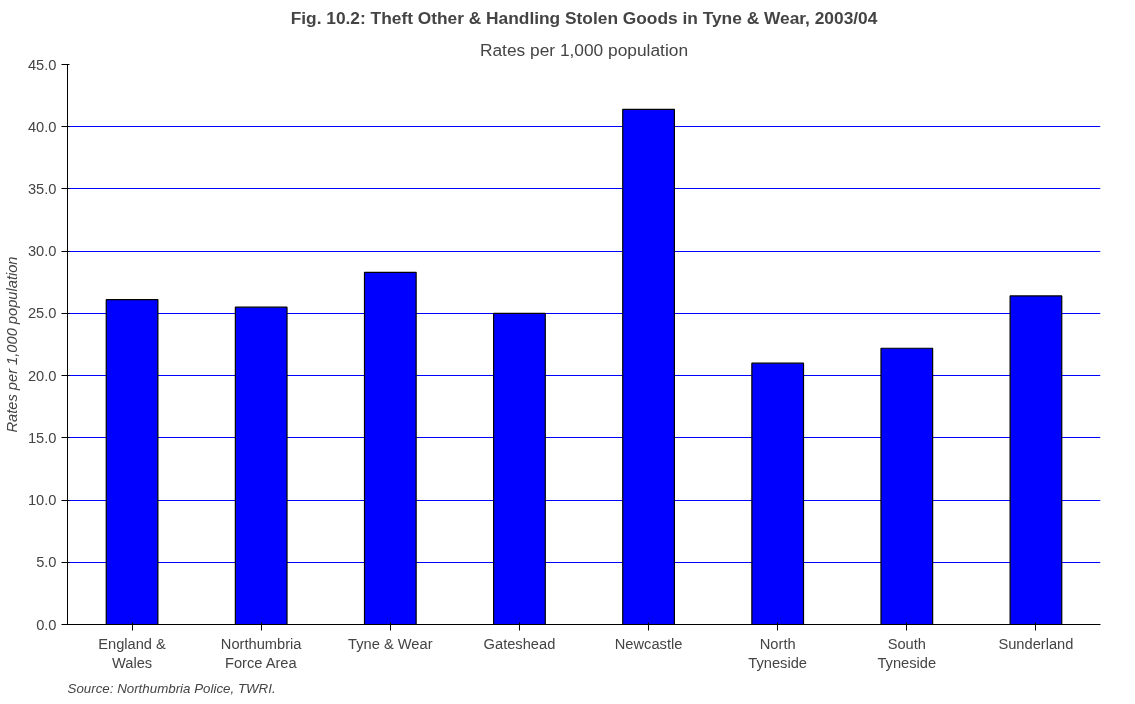 The height and width of the screenshot is (704, 1135). I want to click on y-tick-label: 10.0, so click(42, 500).